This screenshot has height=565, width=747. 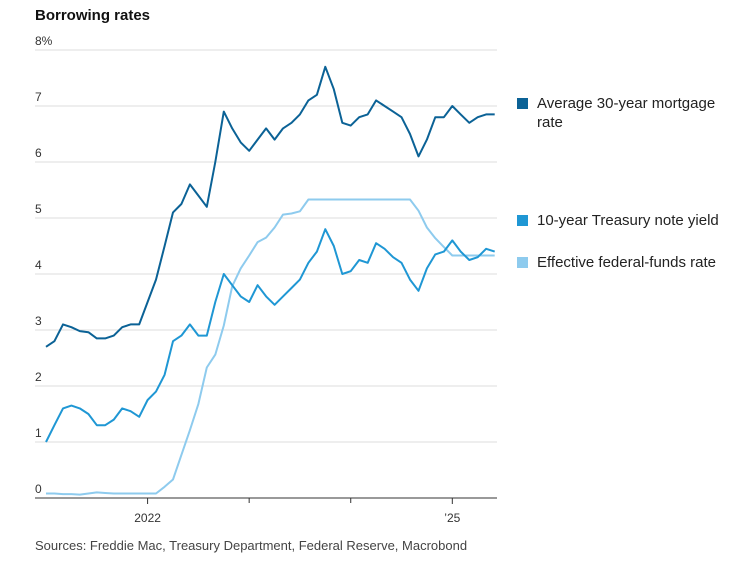 I want to click on y-tick-label: 4, so click(x=38, y=265).